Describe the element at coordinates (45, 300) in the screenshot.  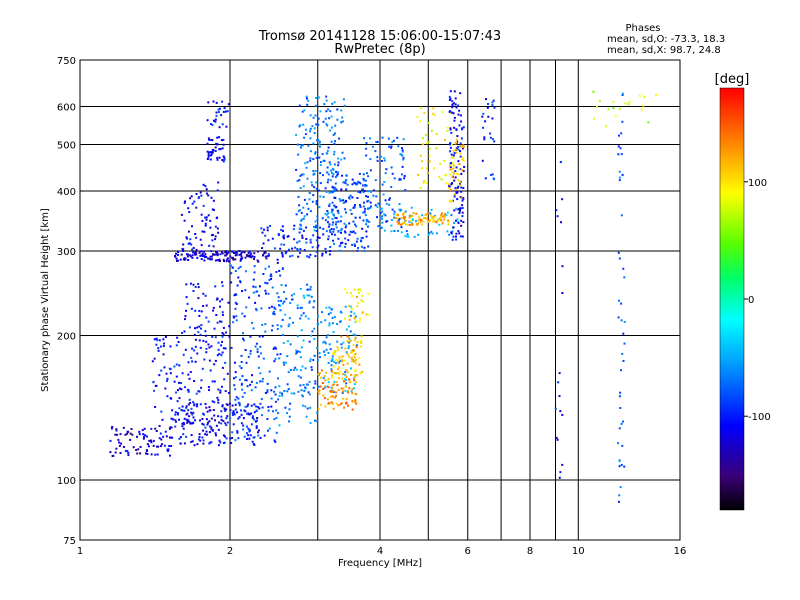
I see `y-axis-label: Stationary phase Virtual Height [km]` at that location.